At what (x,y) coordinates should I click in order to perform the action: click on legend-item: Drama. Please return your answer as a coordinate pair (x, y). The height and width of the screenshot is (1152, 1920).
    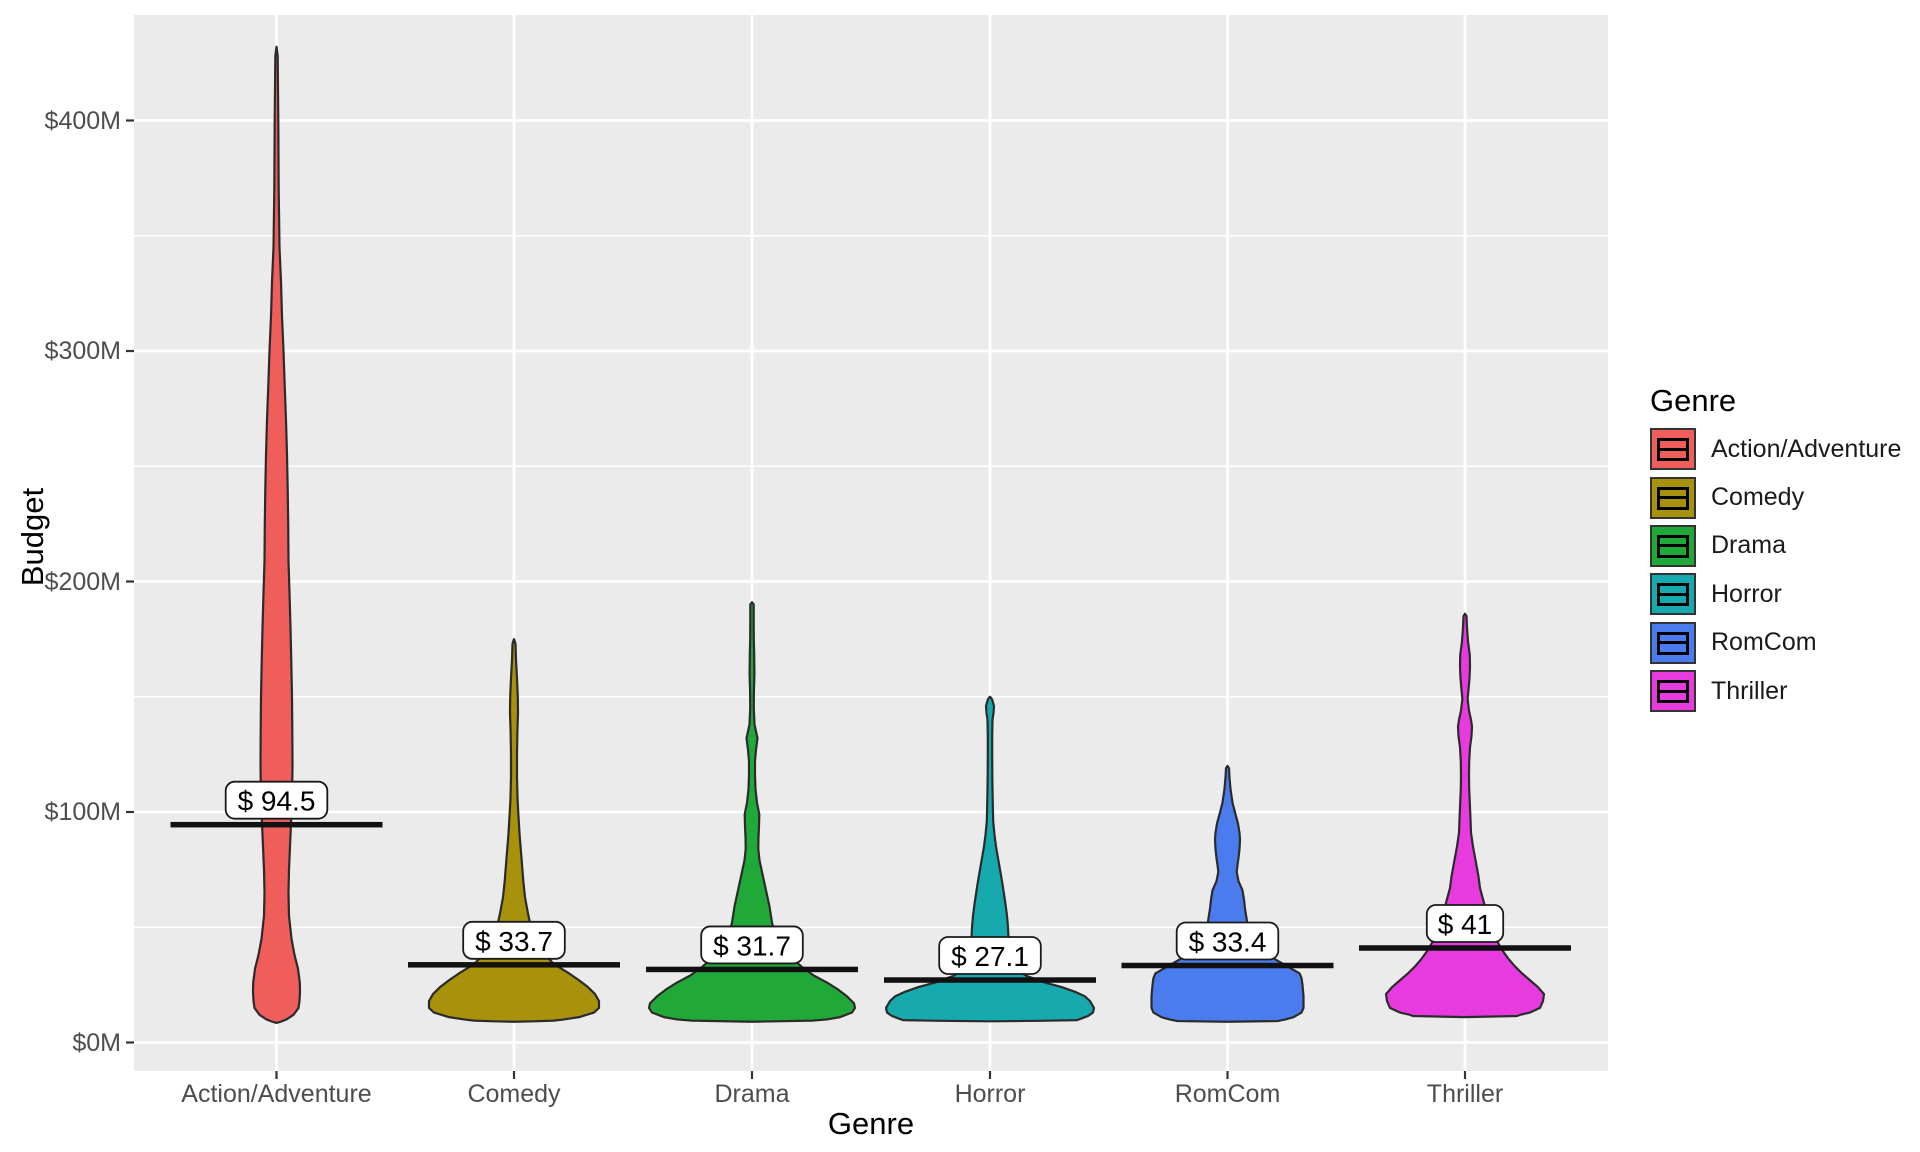
    Looking at the image, I should click on (1785, 546).